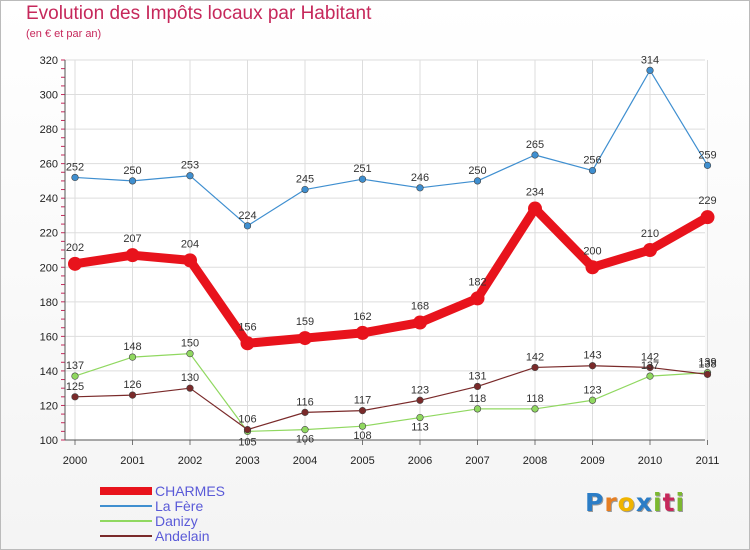  Describe the element at coordinates (477, 282) in the screenshot. I see `data-label: 182` at that location.